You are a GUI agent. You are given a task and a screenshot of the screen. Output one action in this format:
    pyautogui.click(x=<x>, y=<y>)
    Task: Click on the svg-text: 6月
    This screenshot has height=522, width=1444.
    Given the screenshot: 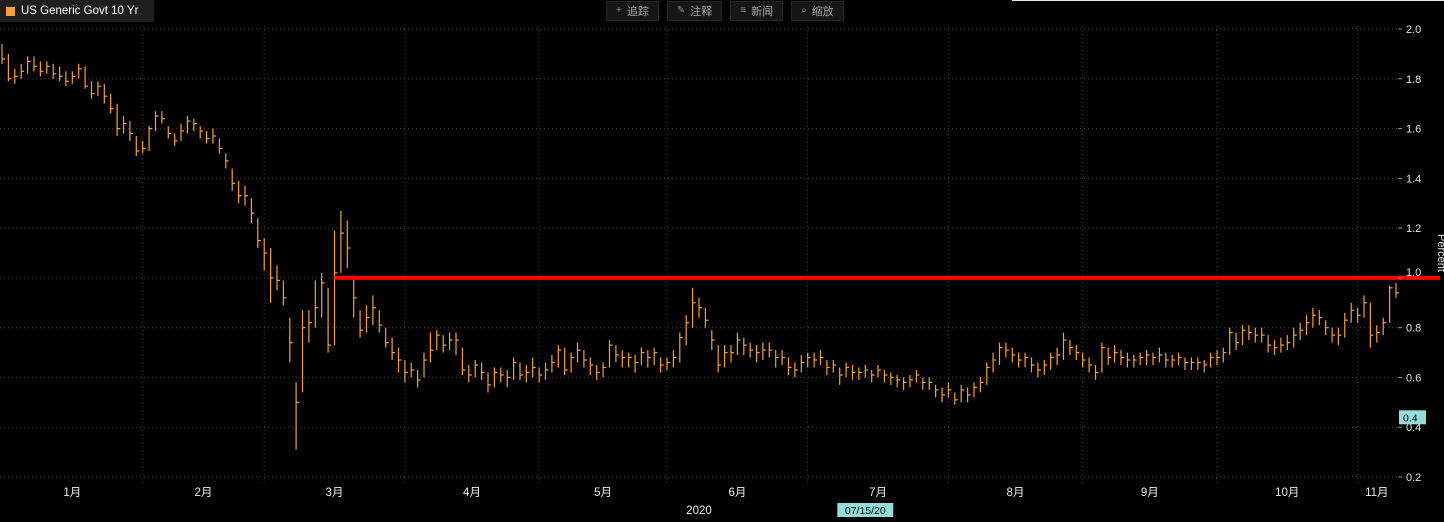 What is the action you would take?
    pyautogui.click(x=737, y=493)
    